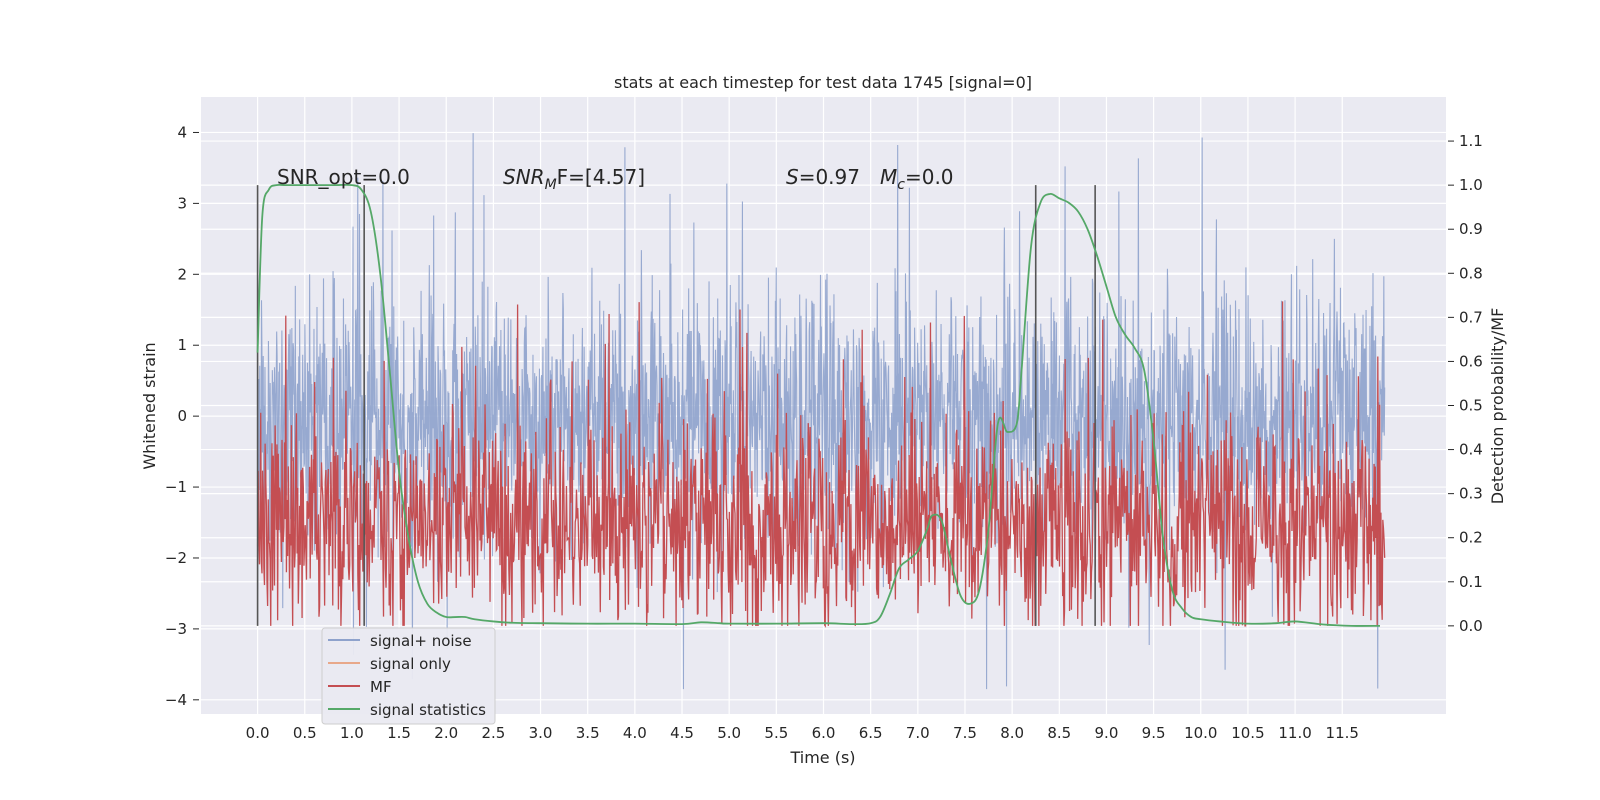  What do you see at coordinates (493, 733) in the screenshot?
I see `x-tick-label: 2.5` at bounding box center [493, 733].